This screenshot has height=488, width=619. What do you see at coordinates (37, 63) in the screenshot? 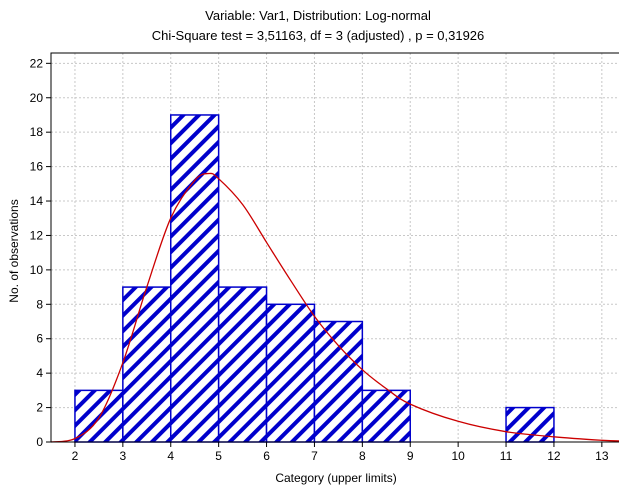
I see `y-tick-label: 22` at bounding box center [37, 63].